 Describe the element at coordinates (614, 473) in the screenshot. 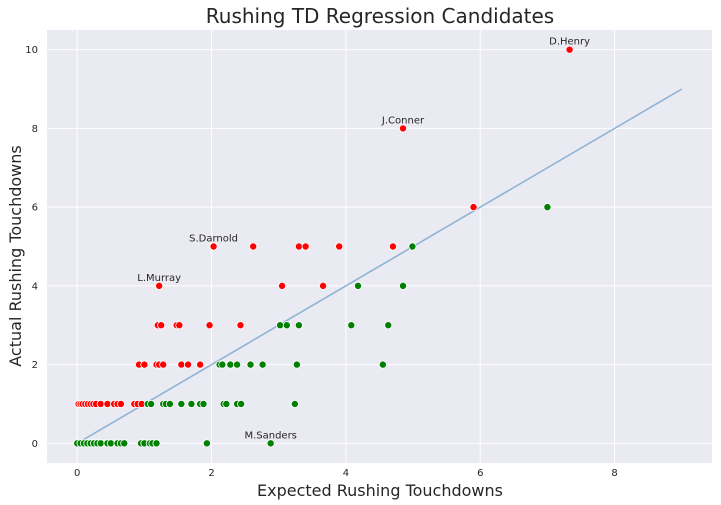

I see `x-tick-label: 8` at that location.